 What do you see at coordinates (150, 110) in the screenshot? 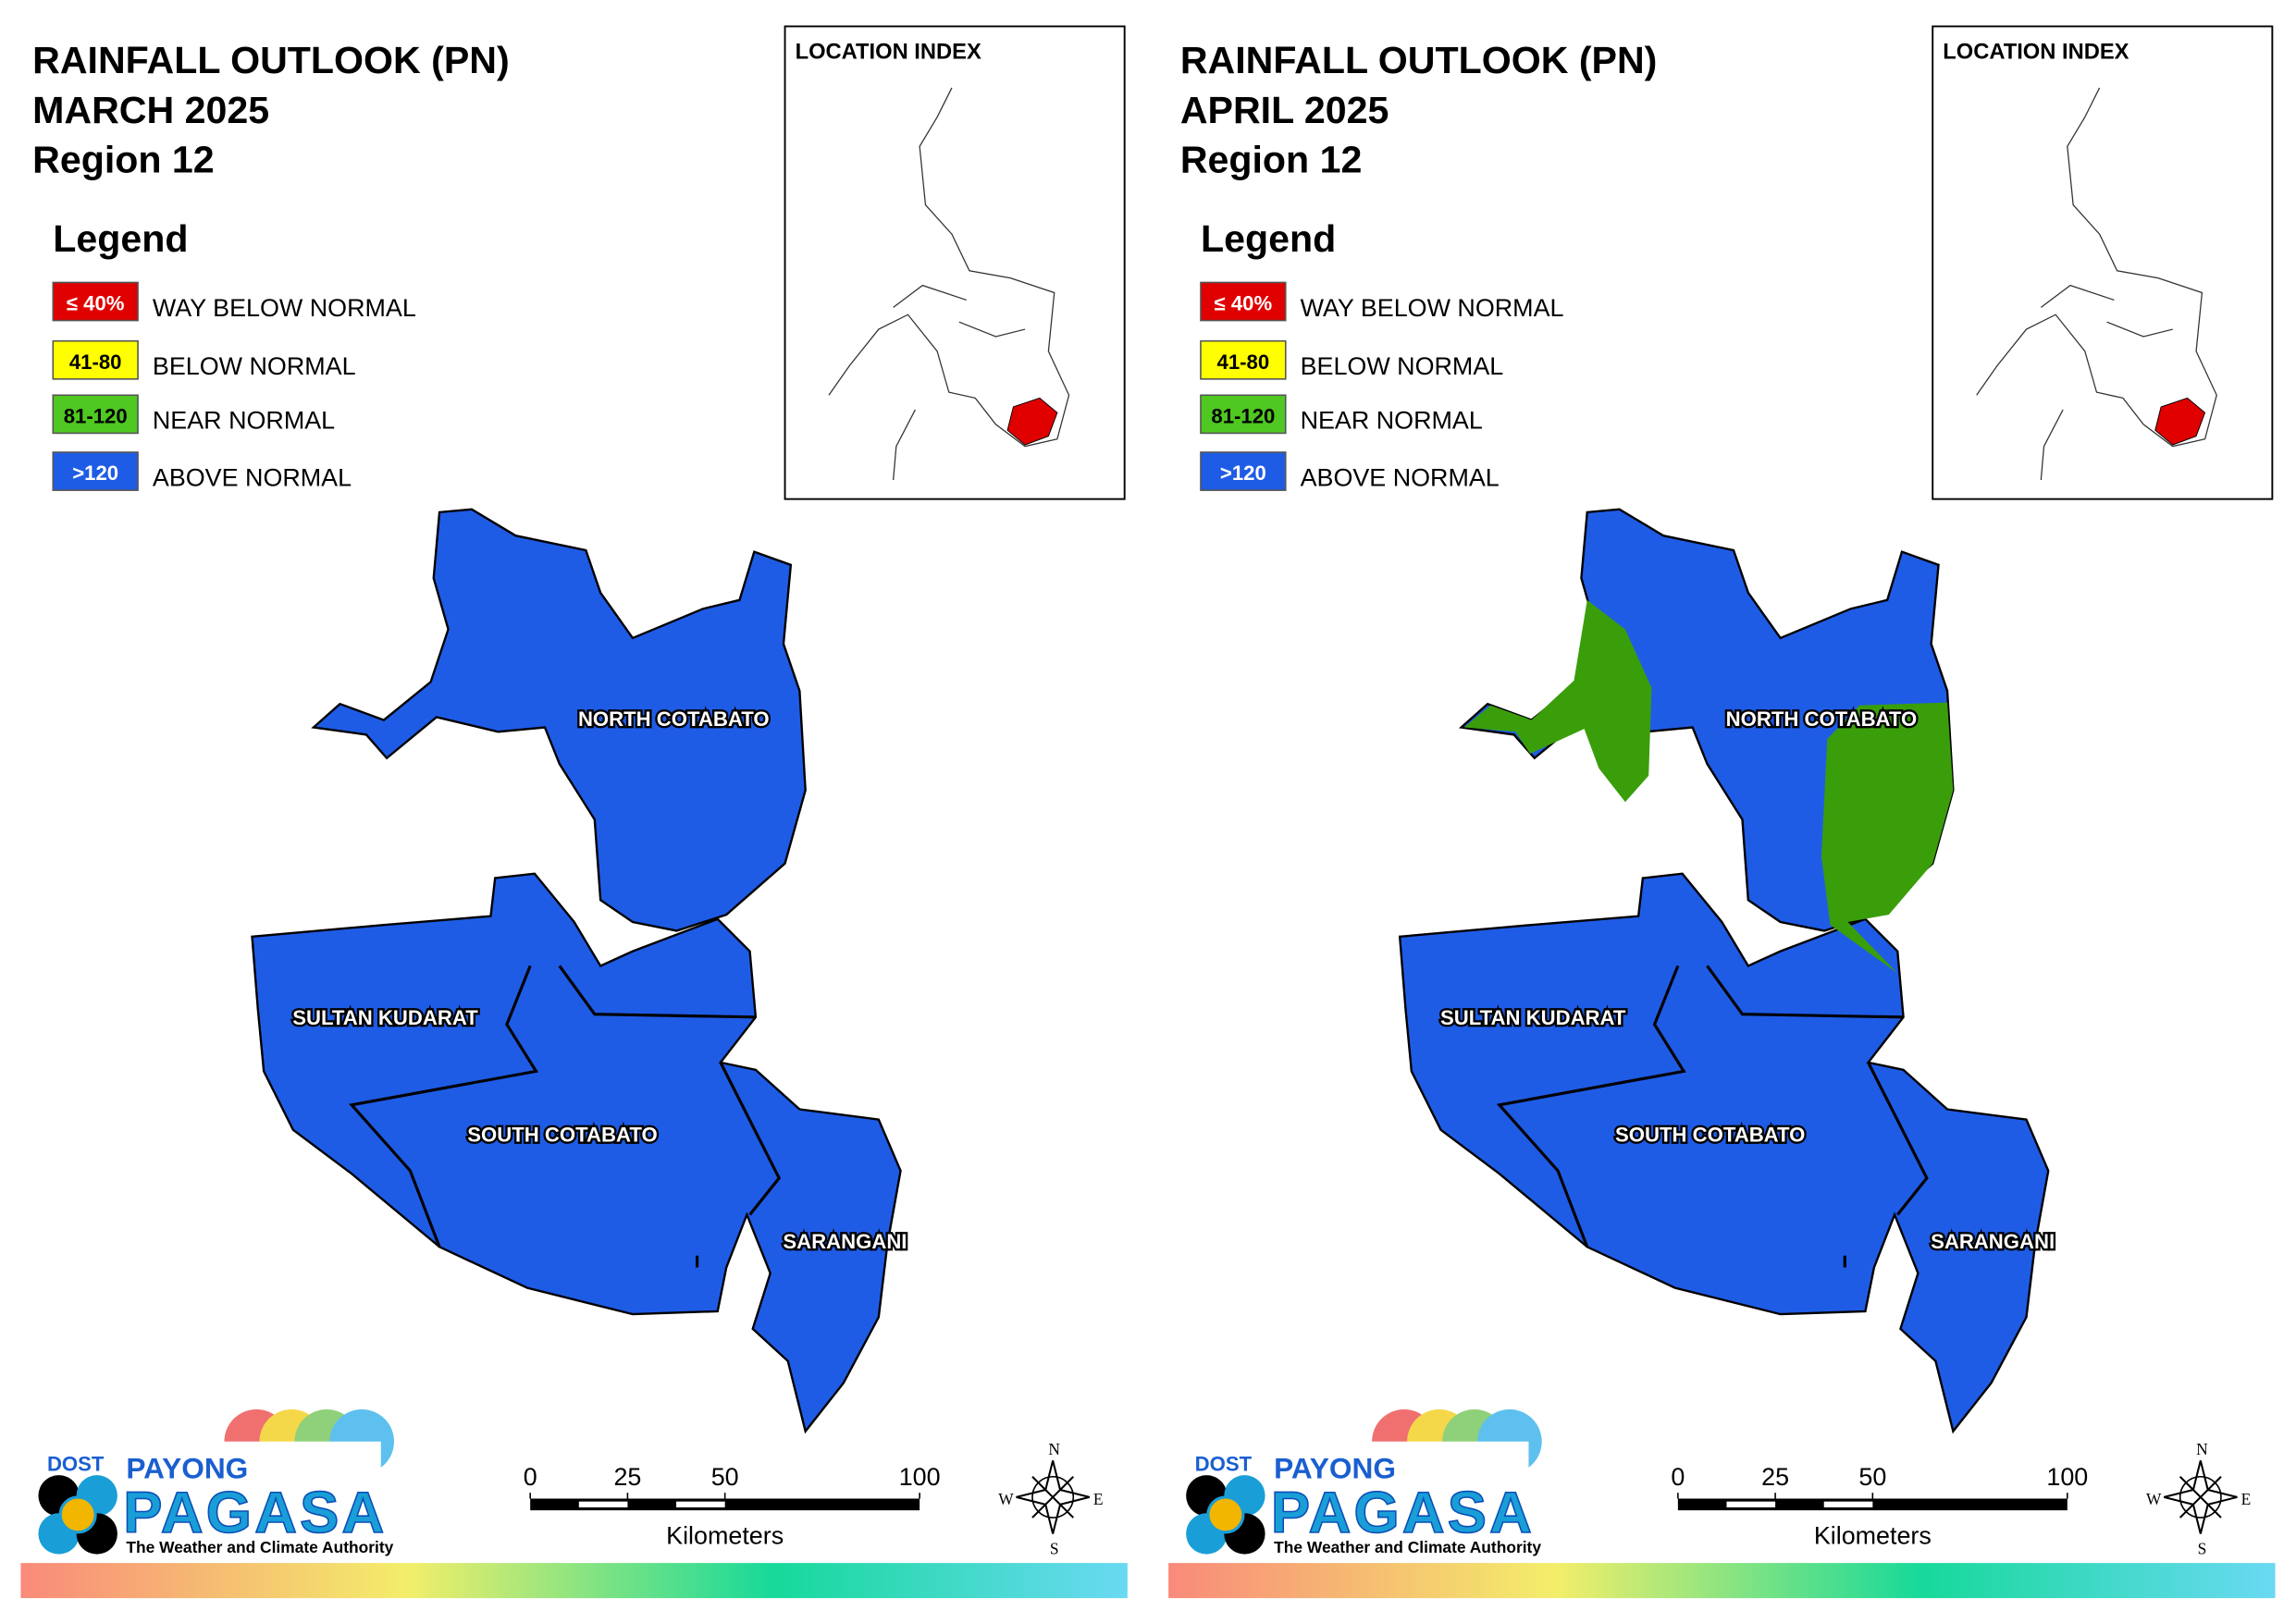
I see `title-line: MARCH 2025` at bounding box center [150, 110].